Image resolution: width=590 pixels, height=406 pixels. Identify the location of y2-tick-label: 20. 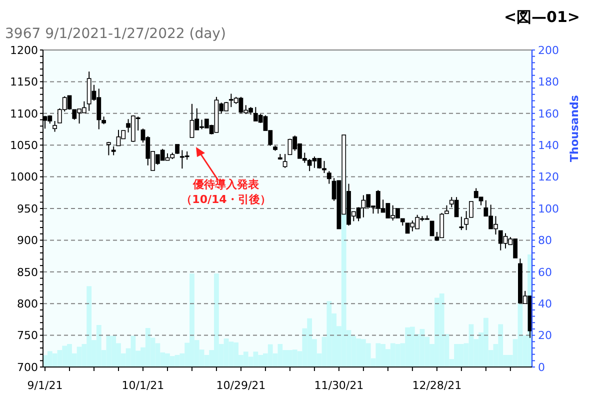
(545, 335).